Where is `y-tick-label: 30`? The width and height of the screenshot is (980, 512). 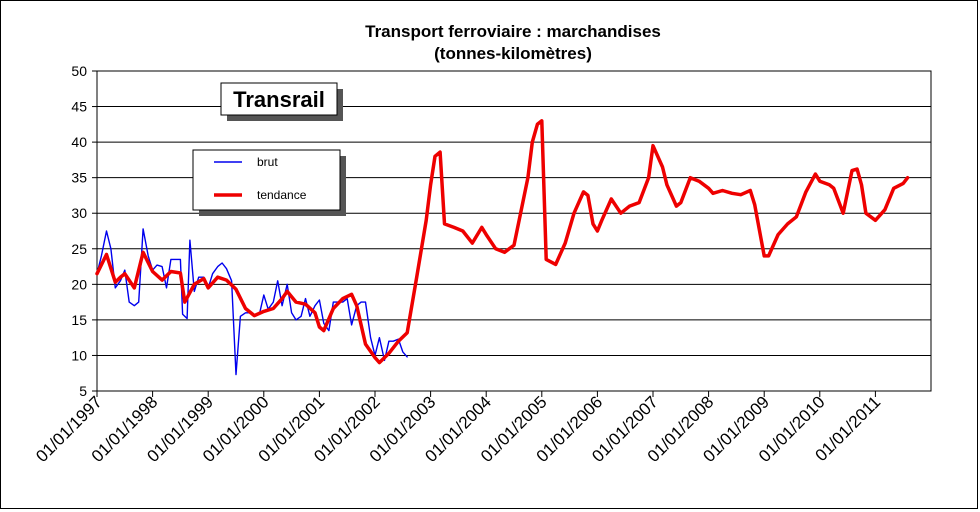
y-tick-label: 30 is located at coordinates (79, 213).